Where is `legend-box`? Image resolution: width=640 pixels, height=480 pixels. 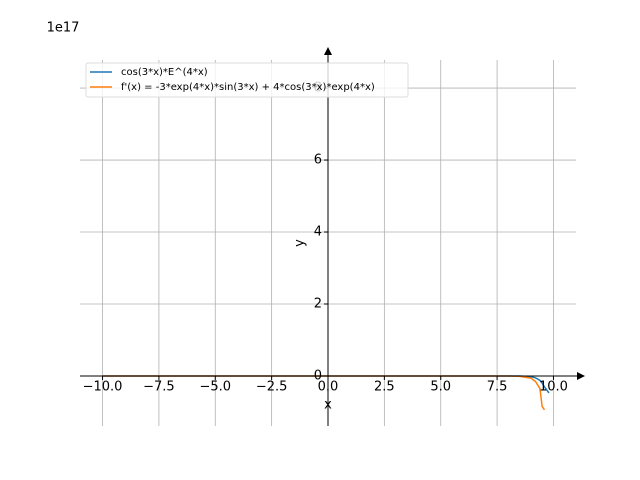
legend-box is located at coordinates (247, 80).